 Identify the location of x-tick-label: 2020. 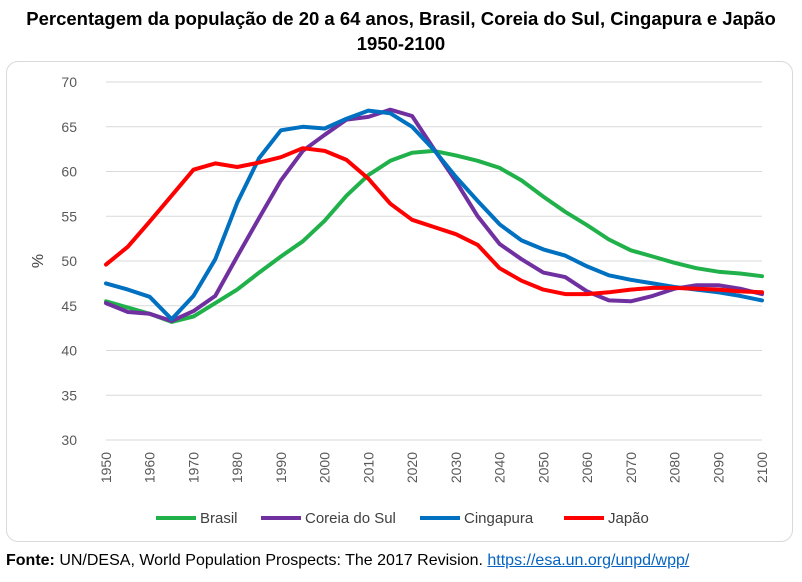
(412, 467).